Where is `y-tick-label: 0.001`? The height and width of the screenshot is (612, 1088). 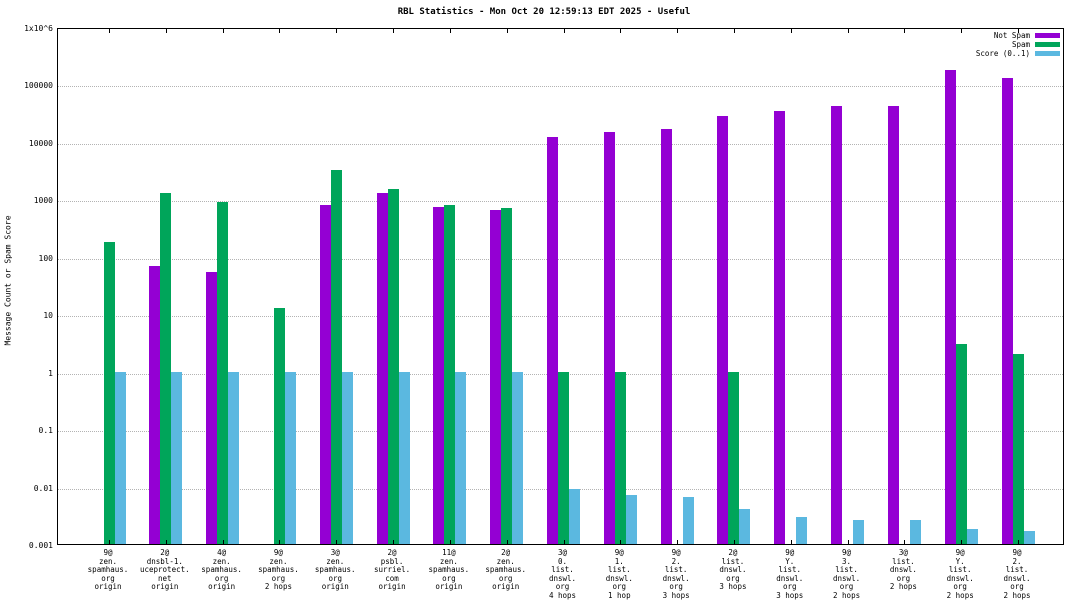
y-tick-label: 0.001 is located at coordinates (40, 545).